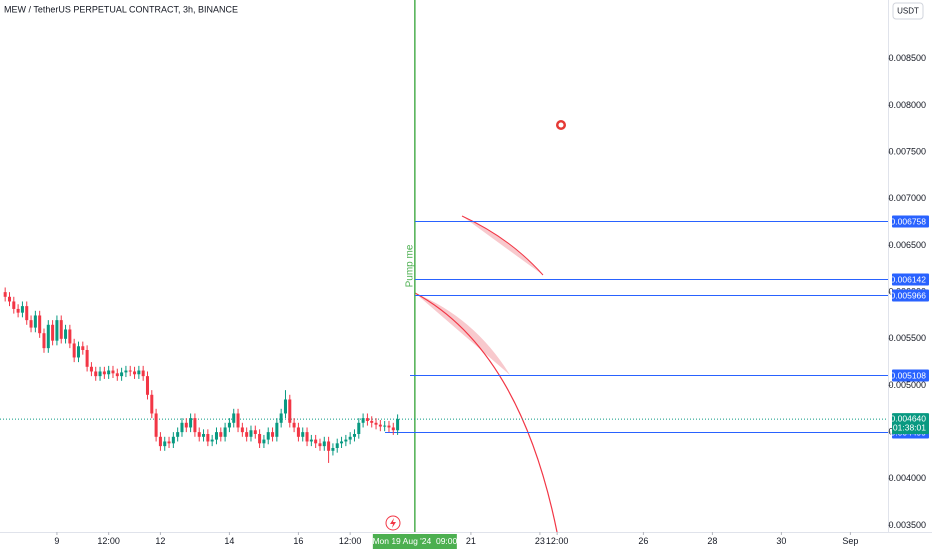 Image resolution: width=932 pixels, height=550 pixels. Describe the element at coordinates (393, 523) in the screenshot. I see `flash-icon` at that location.